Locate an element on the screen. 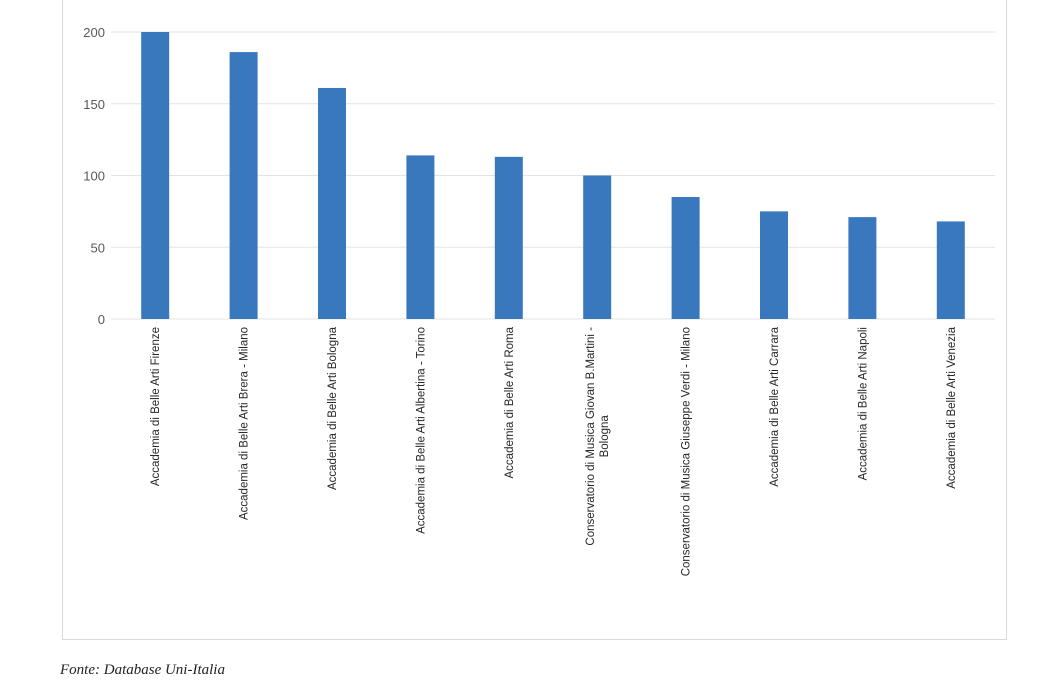 This screenshot has height=694, width=1053. x-category-label-2: Accademia di Belle Arti Brera - Milano is located at coordinates (245, 423).